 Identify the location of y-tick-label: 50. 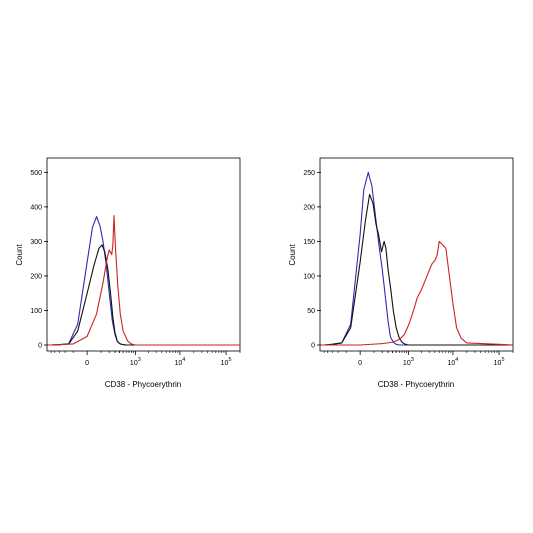
(311, 311).